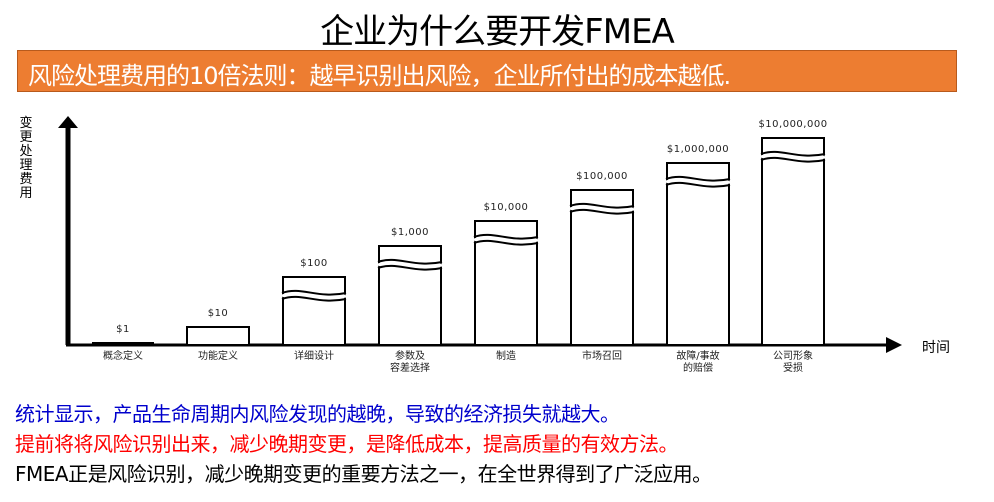  What do you see at coordinates (314, 263) in the screenshot?
I see `bar-value-label: $100` at bounding box center [314, 263].